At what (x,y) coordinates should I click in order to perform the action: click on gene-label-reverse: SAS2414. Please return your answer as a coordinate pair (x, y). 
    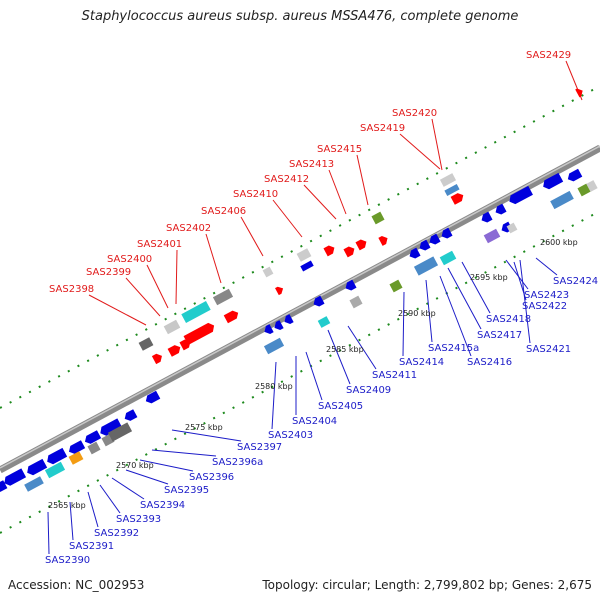
    Looking at the image, I should click on (421, 362).